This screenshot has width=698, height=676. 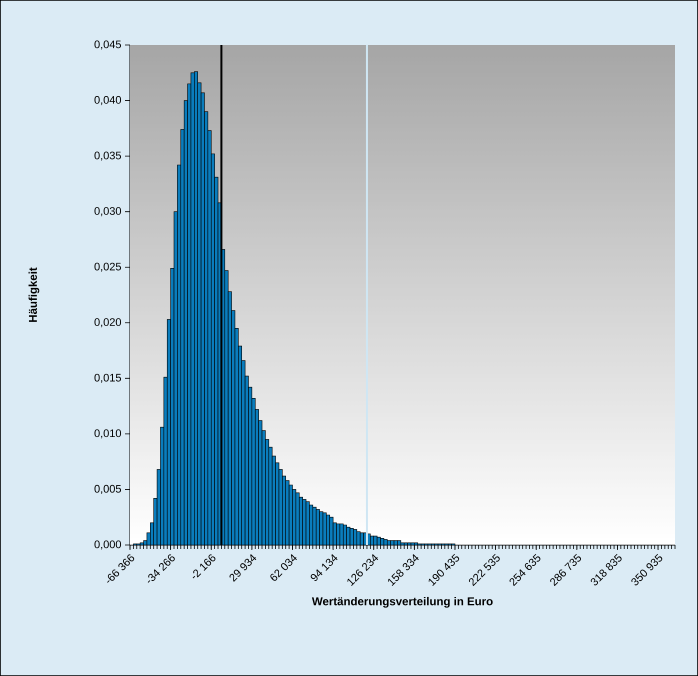 What do you see at coordinates (108, 378) in the screenshot?
I see `y-tick-label: 0,015` at bounding box center [108, 378].